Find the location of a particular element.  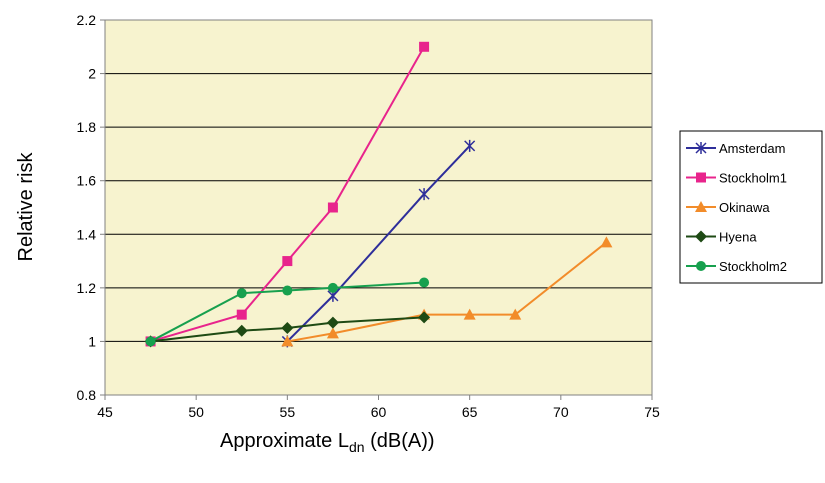

y-tick-label: 1.8 is located at coordinates (87, 127).